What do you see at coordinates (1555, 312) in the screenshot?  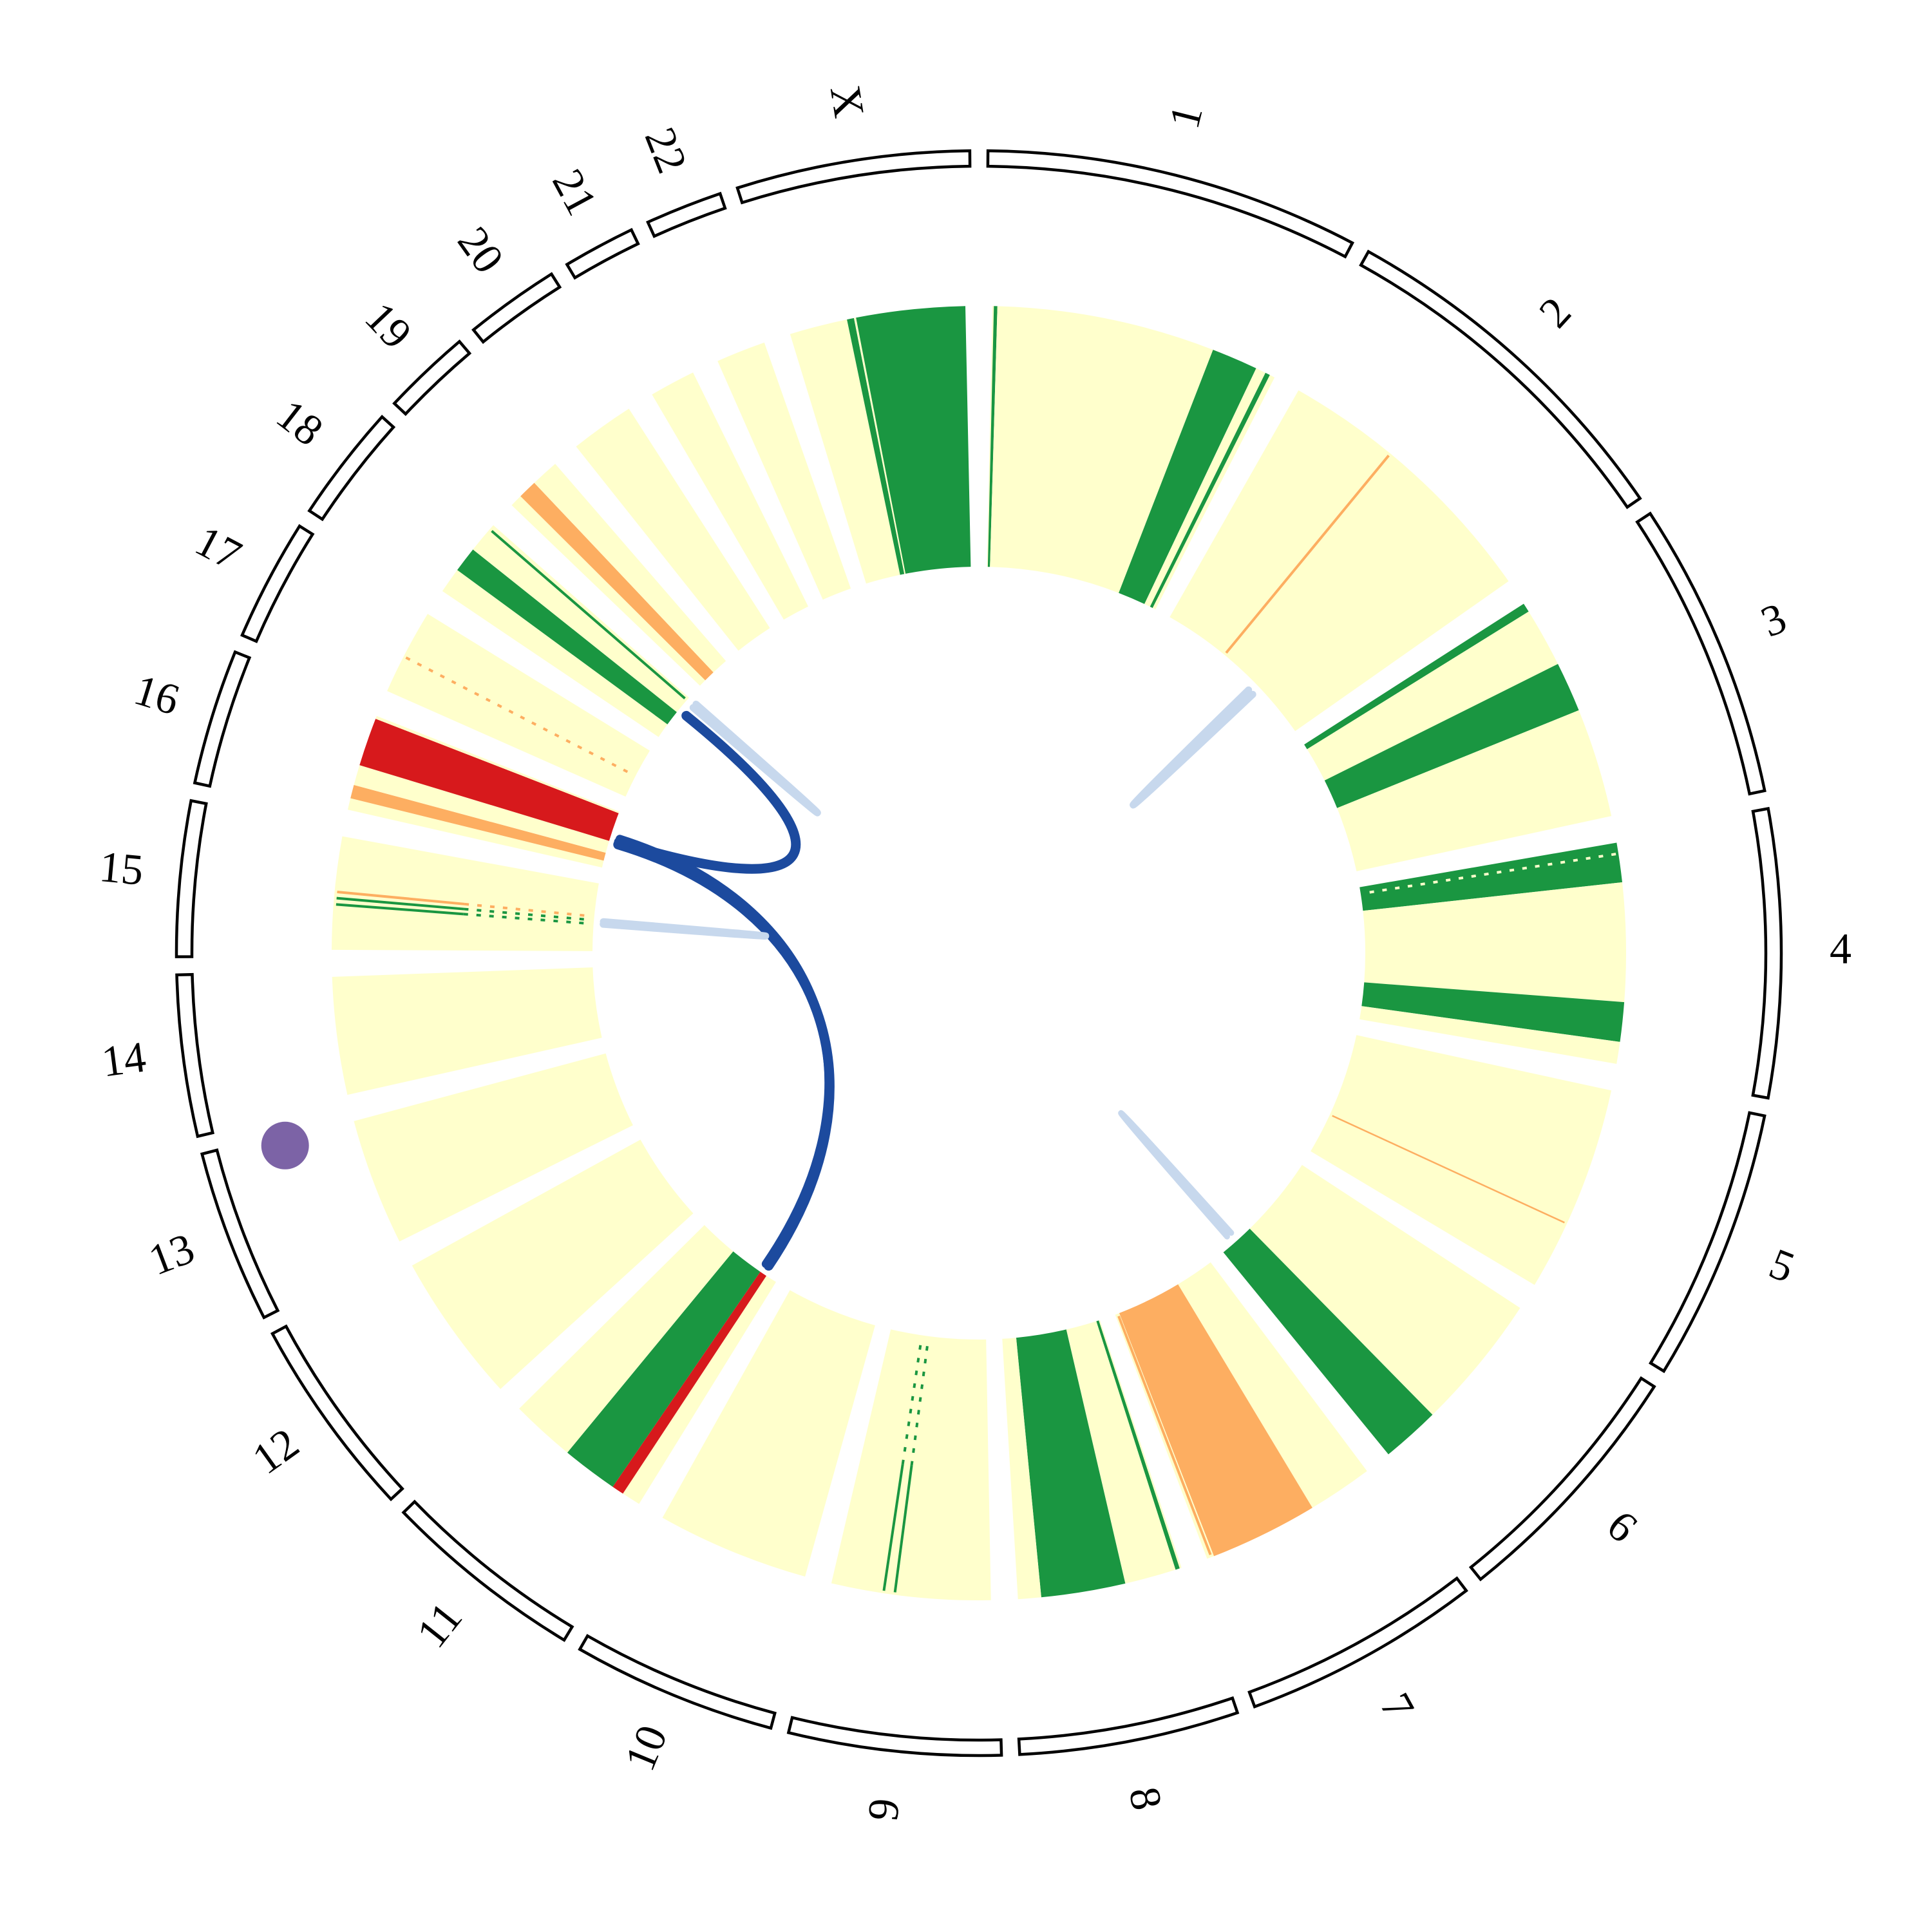 I see `chromosome-label-2: 2` at bounding box center [1555, 312].